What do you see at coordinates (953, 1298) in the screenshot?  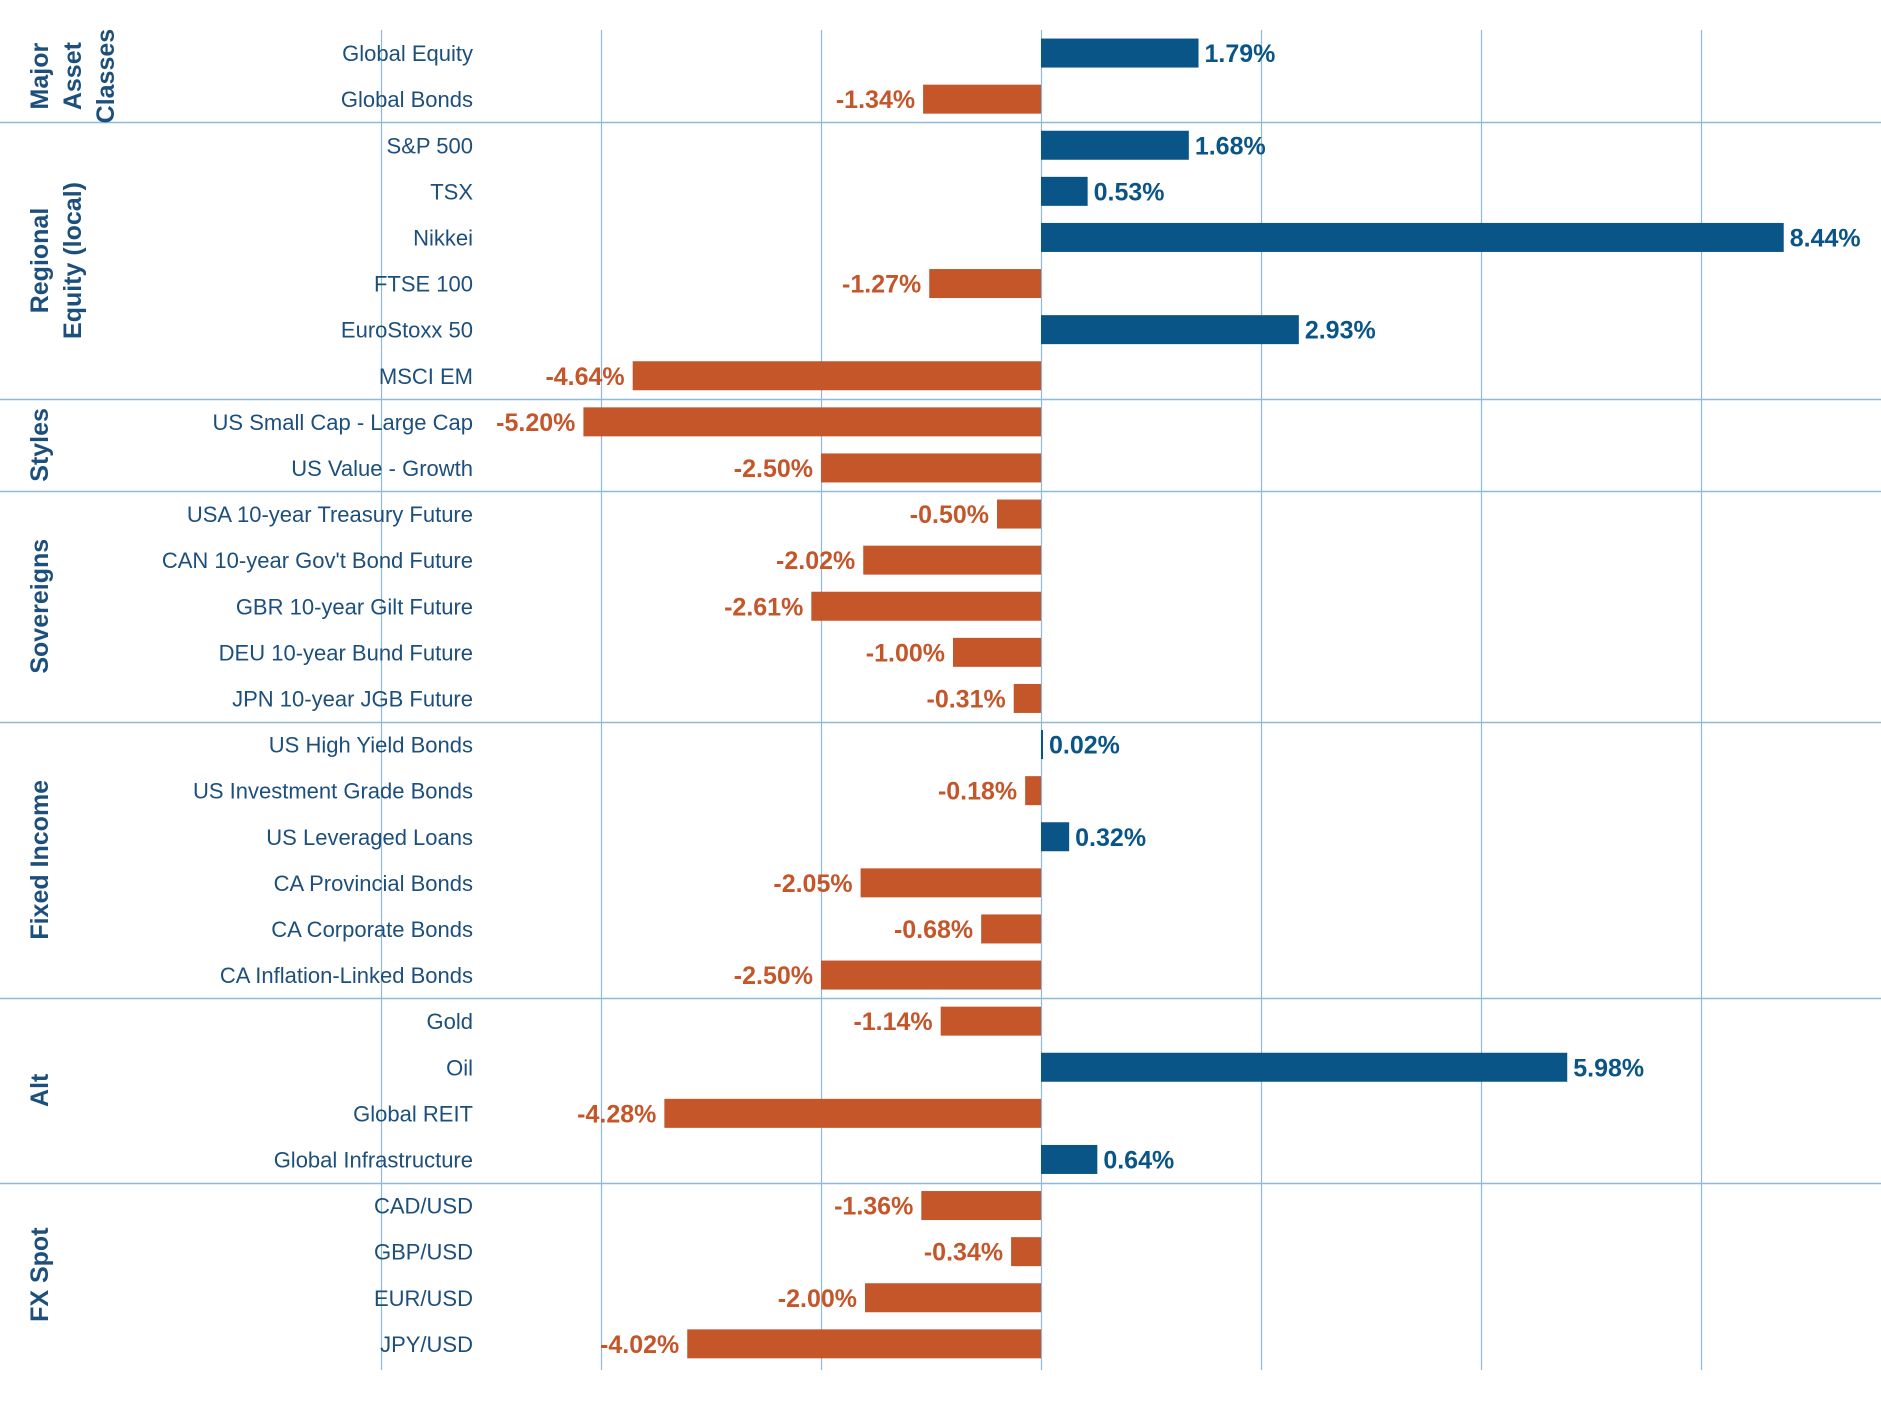 I see `bar-eur-usd` at bounding box center [953, 1298].